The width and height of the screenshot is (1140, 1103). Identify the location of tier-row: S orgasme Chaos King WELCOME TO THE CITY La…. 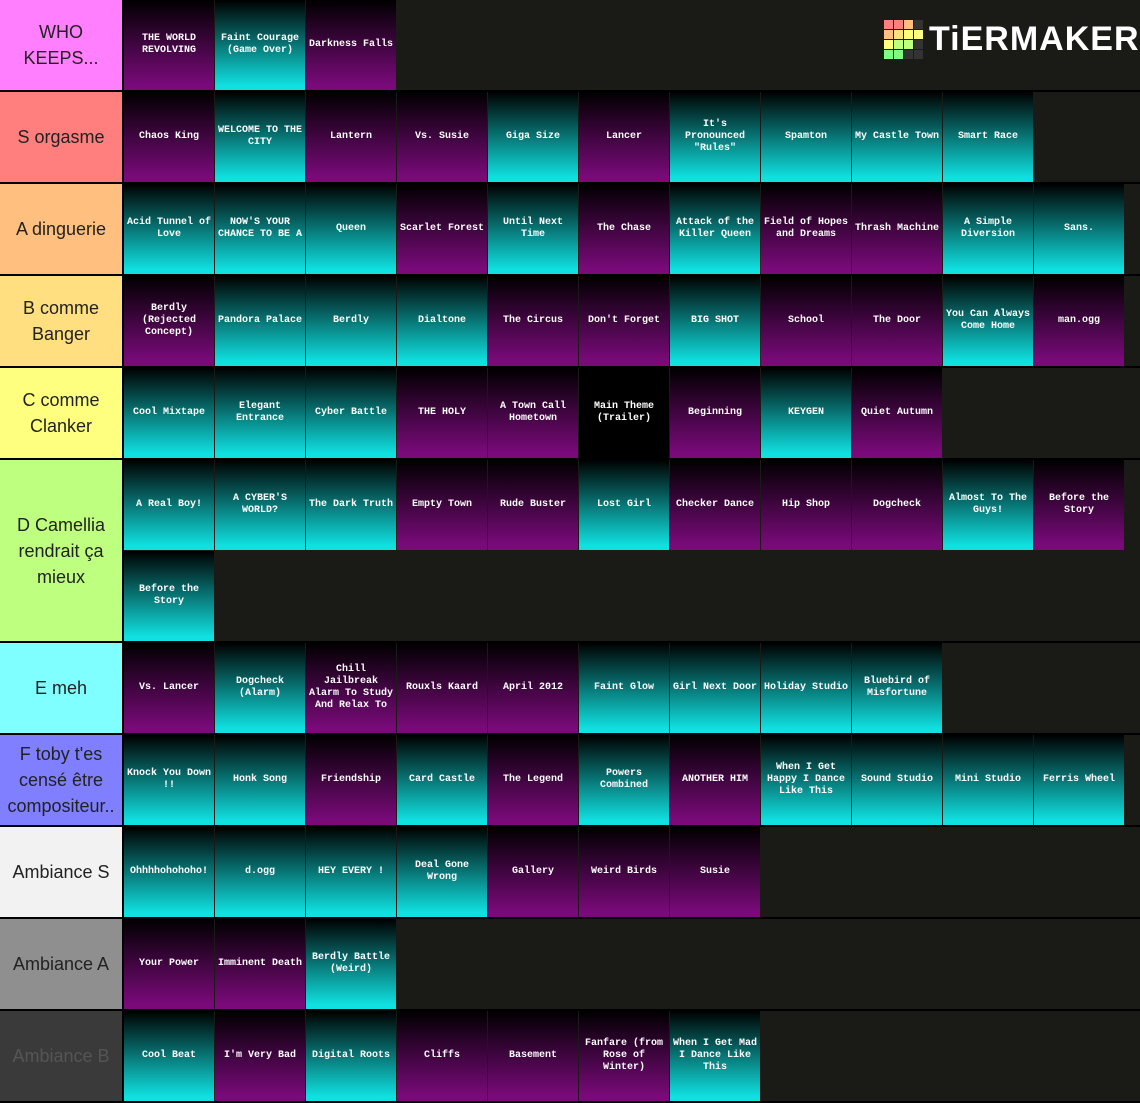
(570, 138).